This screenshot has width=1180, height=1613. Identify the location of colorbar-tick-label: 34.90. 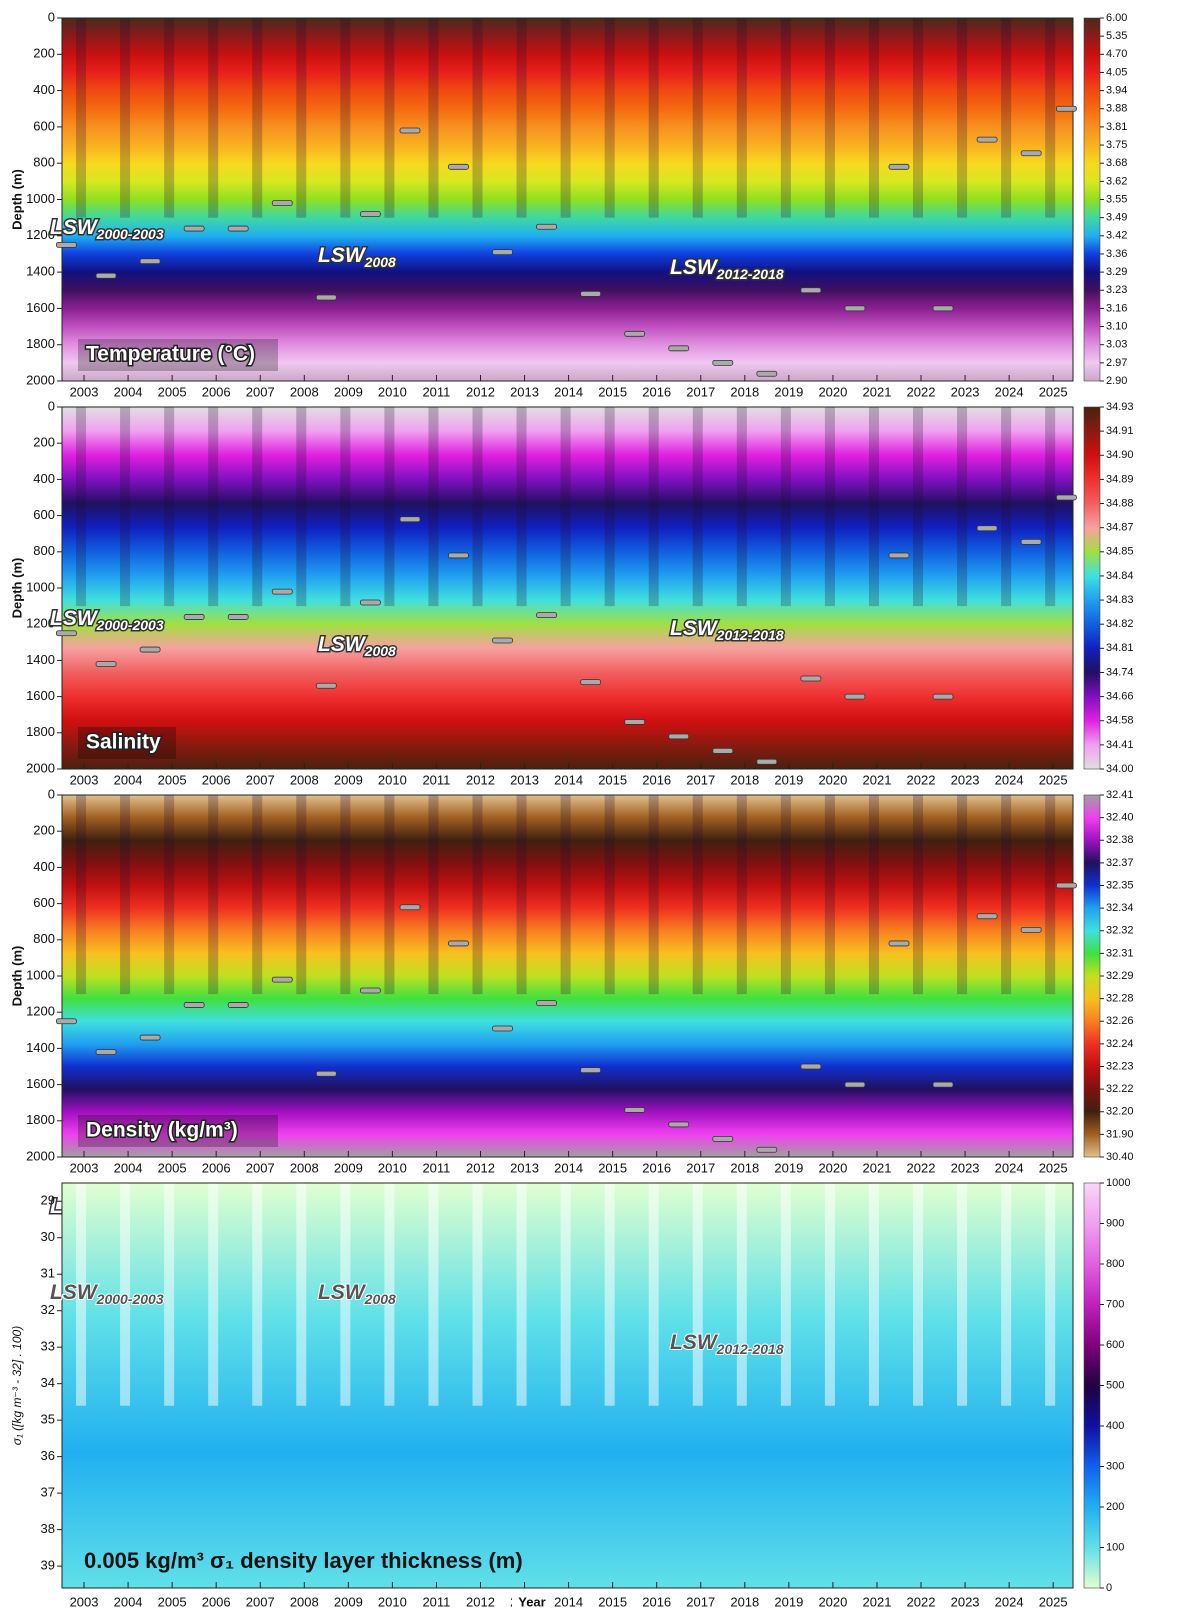
(1120, 455).